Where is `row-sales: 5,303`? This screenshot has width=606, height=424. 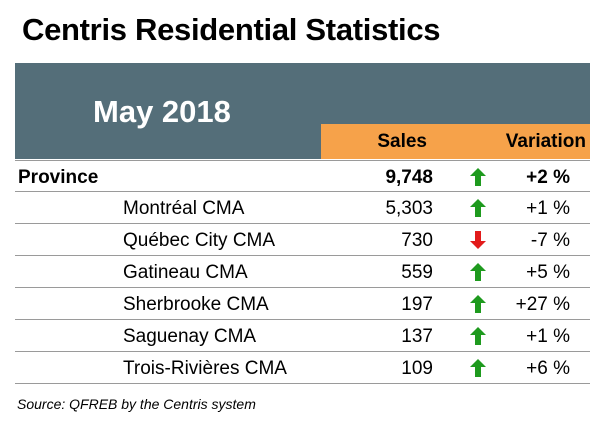
row-sales: 5,303 is located at coordinates (409, 208).